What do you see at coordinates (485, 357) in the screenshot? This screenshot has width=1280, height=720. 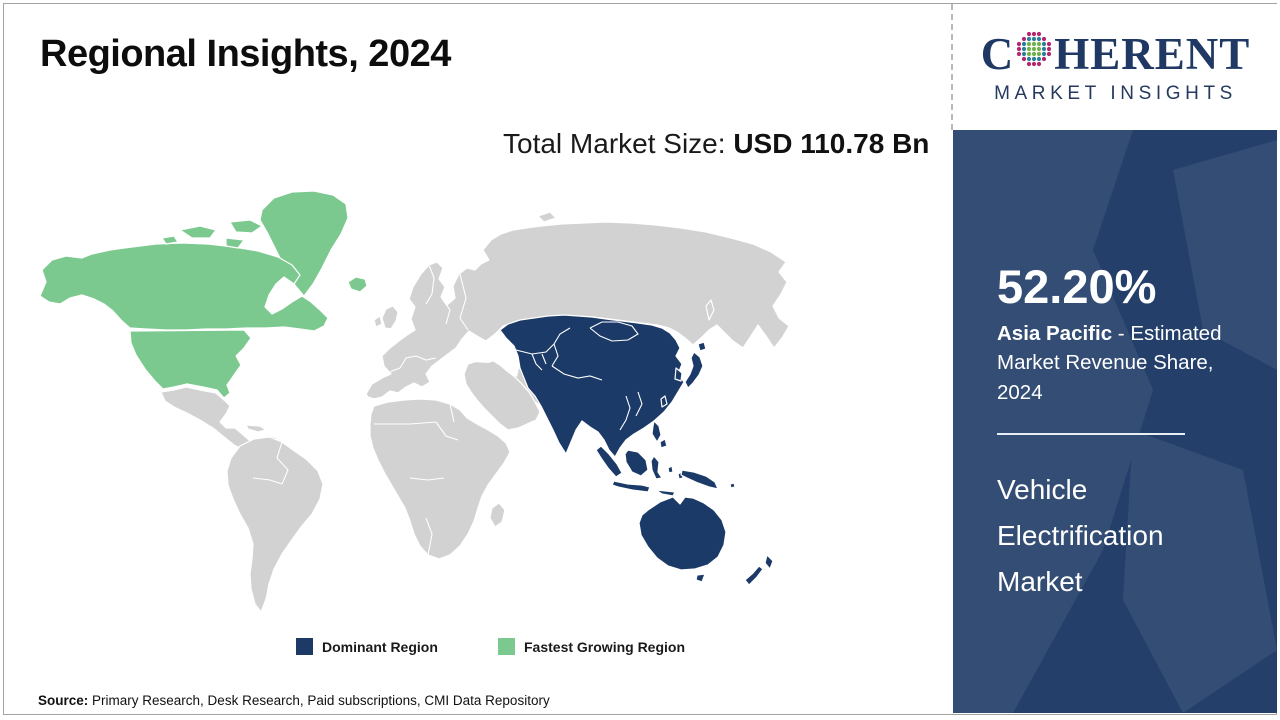 I see `black-sea` at bounding box center [485, 357].